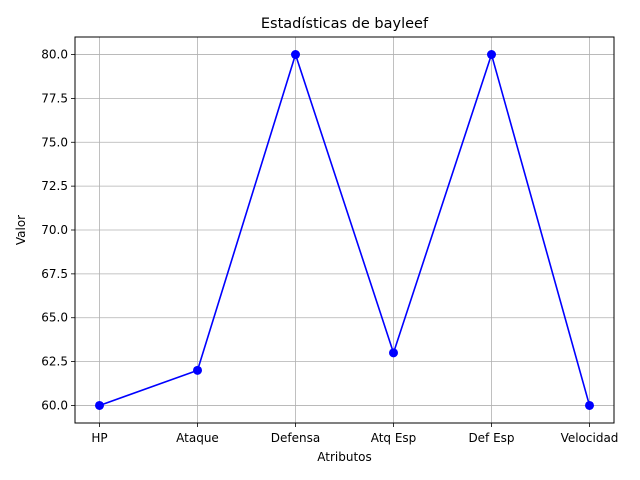 This screenshot has height=480, width=640. What do you see at coordinates (54, 318) in the screenshot?
I see `y-tick-label: 65.0` at bounding box center [54, 318].